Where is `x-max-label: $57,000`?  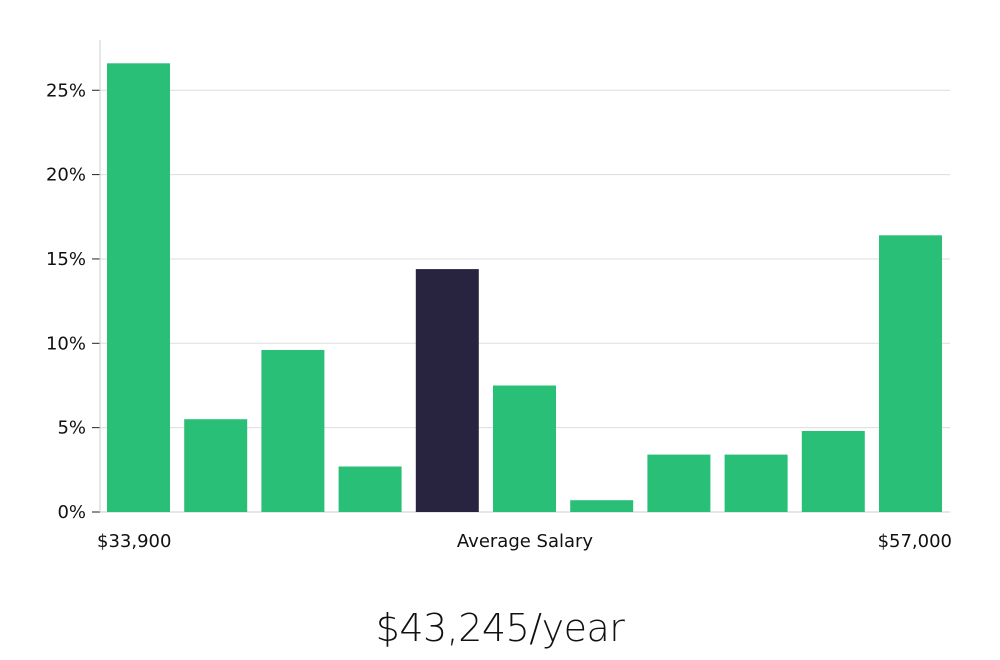 x-max-label: $57,000 is located at coordinates (915, 541).